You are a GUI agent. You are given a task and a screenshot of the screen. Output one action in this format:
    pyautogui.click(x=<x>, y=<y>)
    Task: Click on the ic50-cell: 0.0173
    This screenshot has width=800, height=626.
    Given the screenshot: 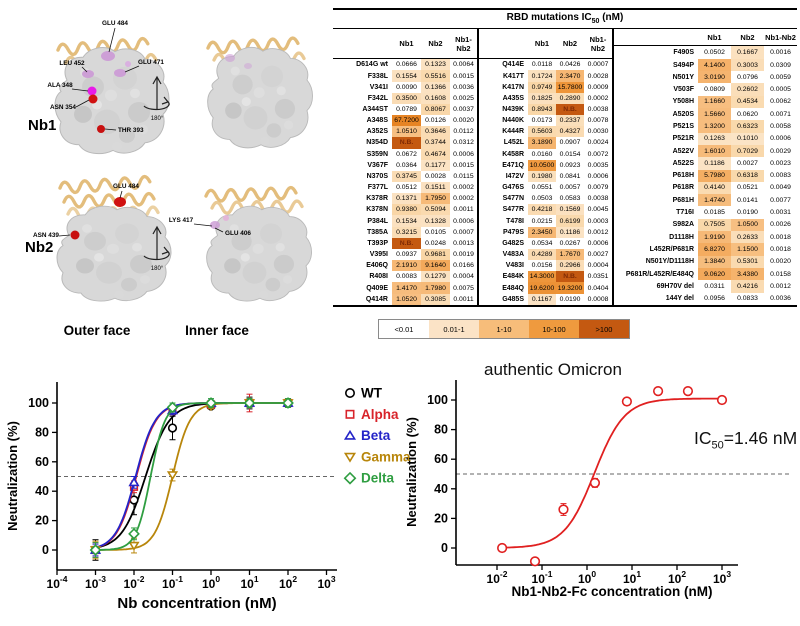 What is the action you would take?
    pyautogui.click(x=542, y=121)
    